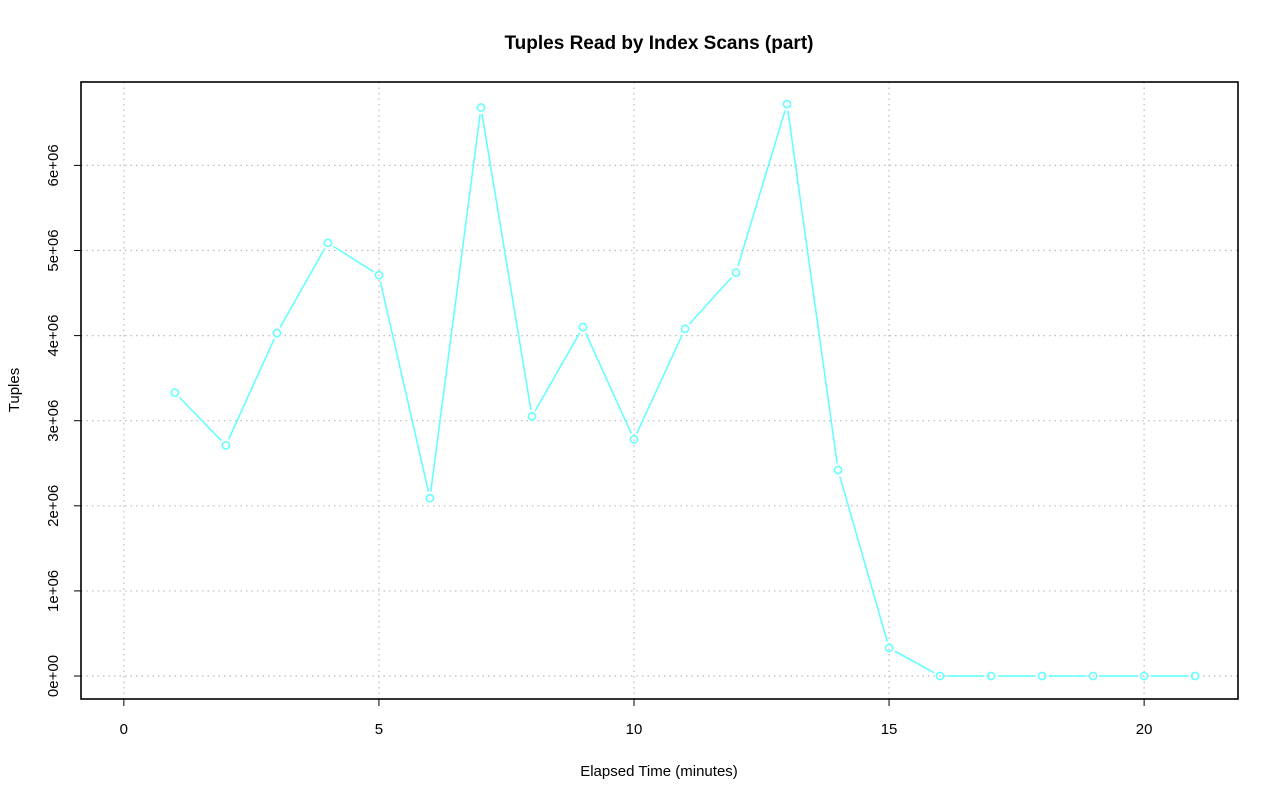 Image resolution: width=1280 pixels, height=801 pixels. Describe the element at coordinates (53, 506) in the screenshot. I see `y-tick-label: 2e+06` at that location.